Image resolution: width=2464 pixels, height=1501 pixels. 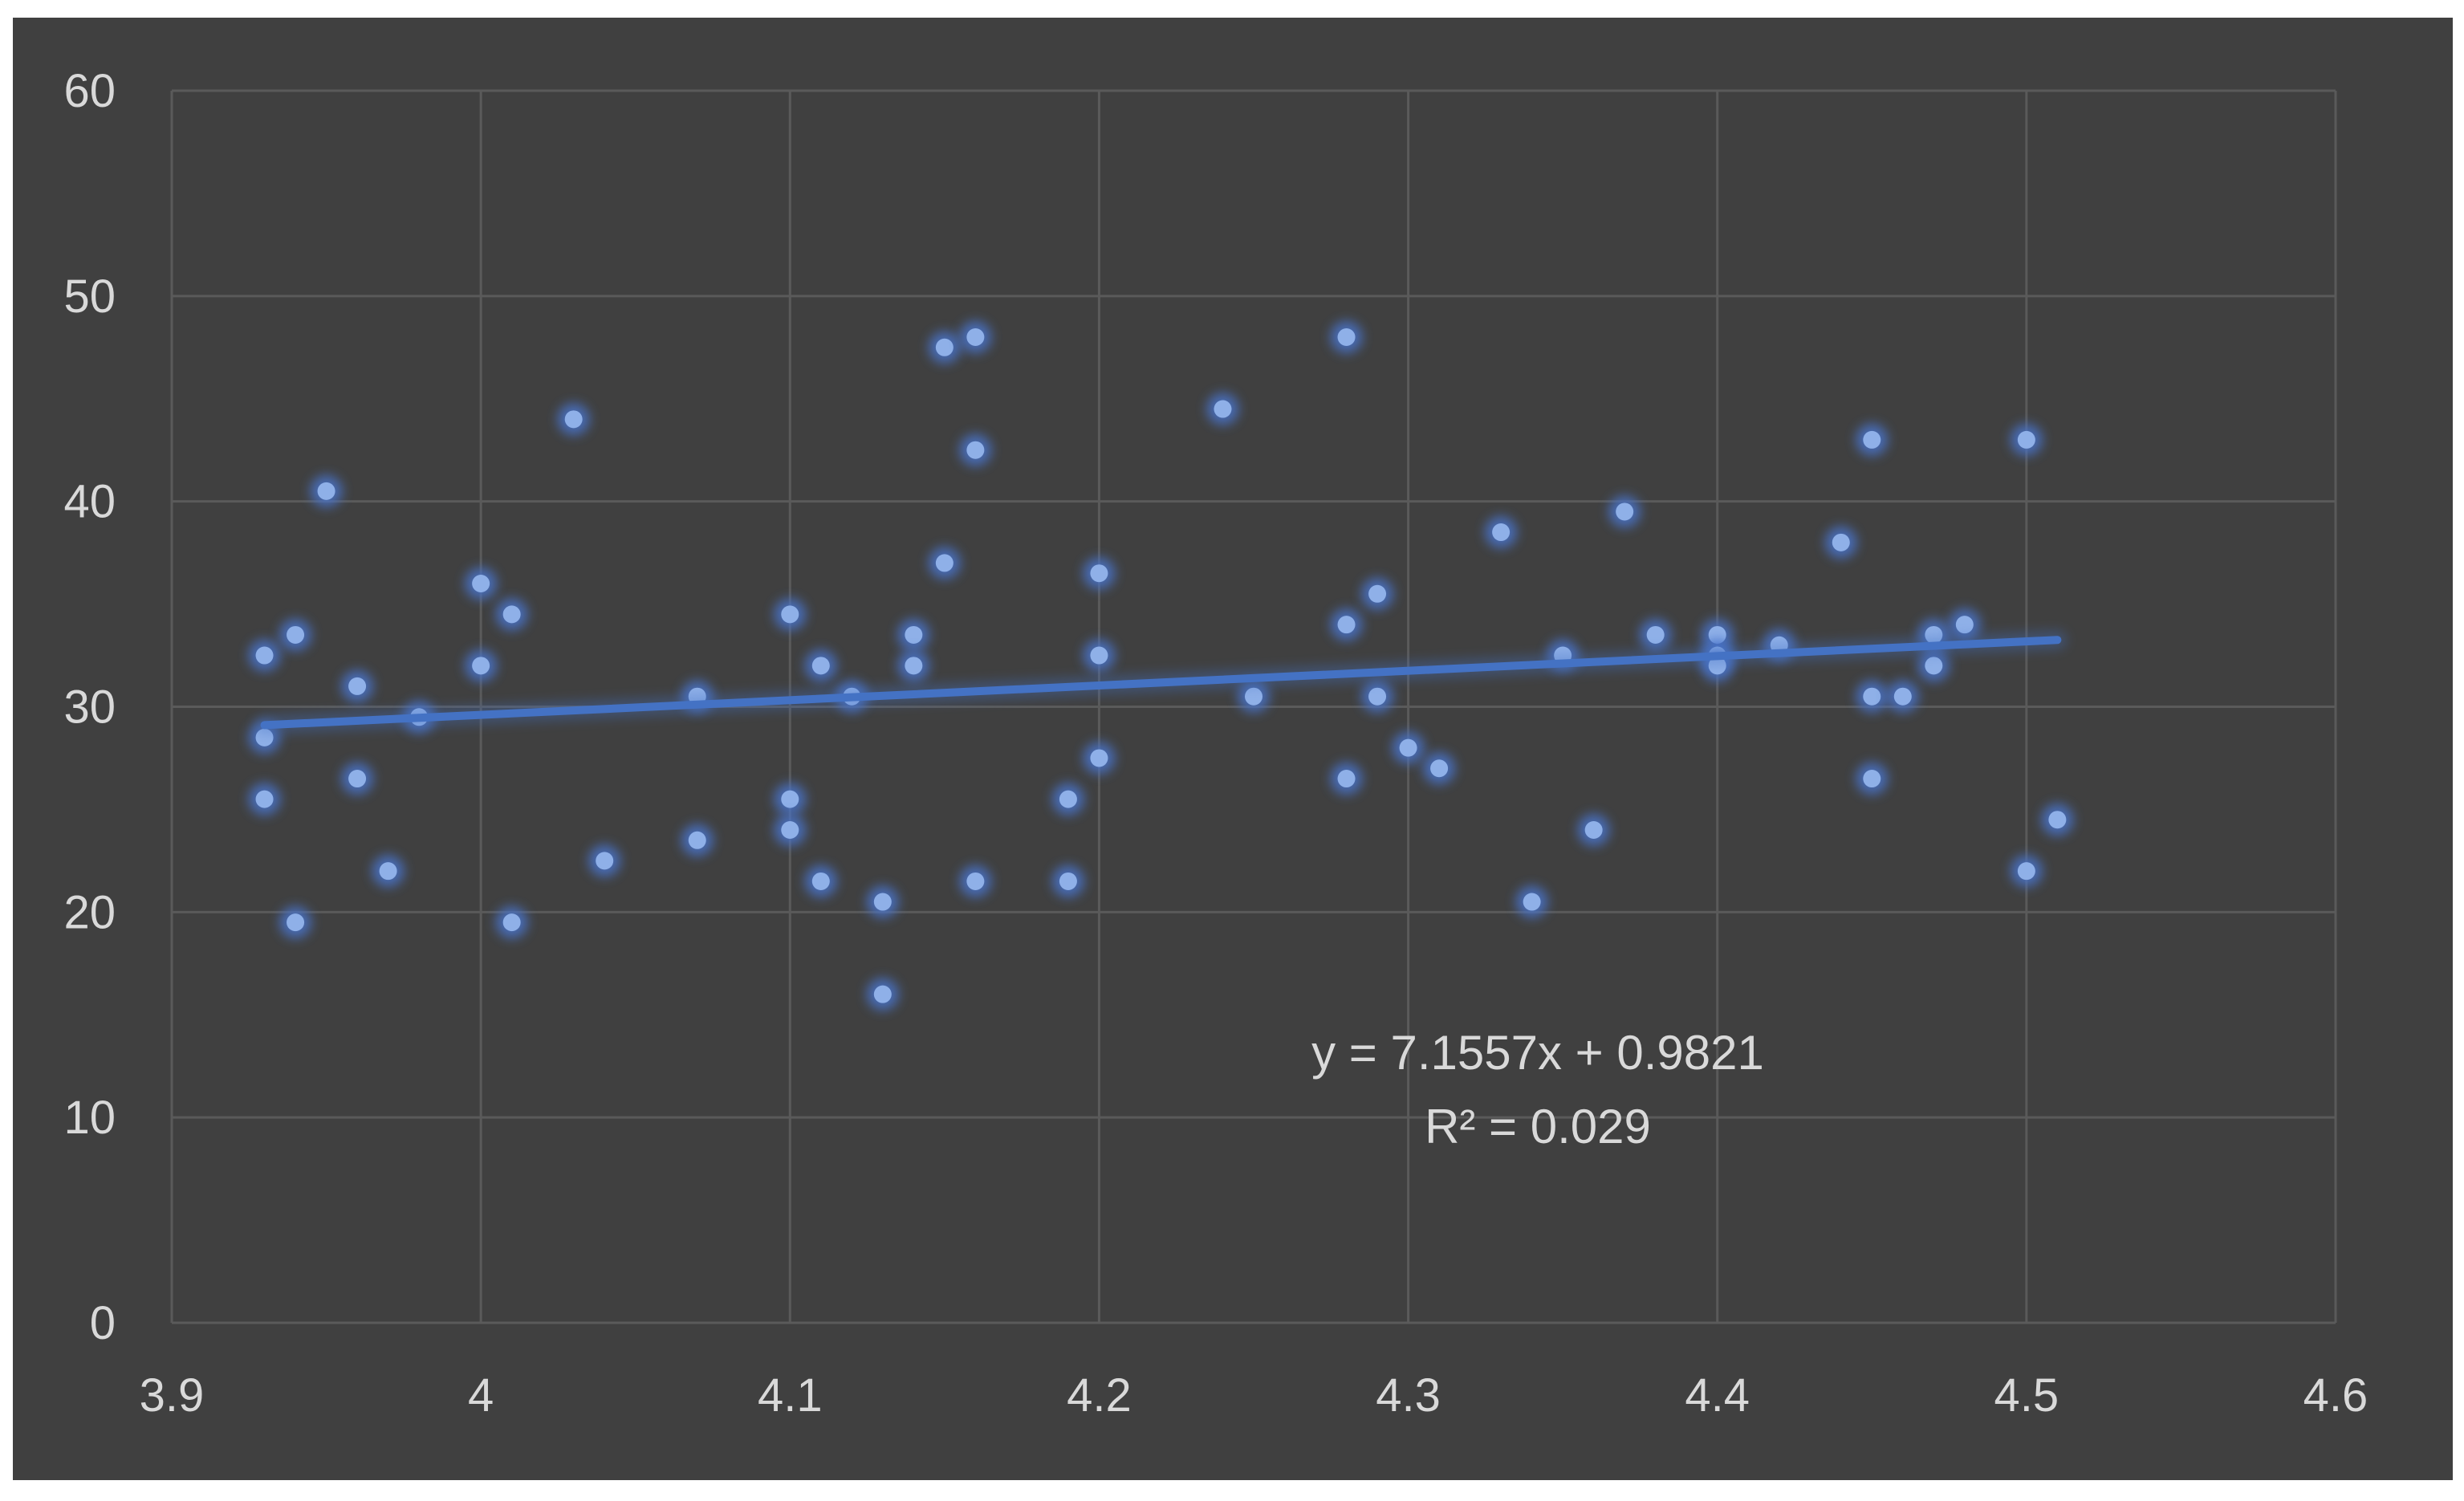 I want to click on x-tick-label: 4, so click(x=481, y=1395).